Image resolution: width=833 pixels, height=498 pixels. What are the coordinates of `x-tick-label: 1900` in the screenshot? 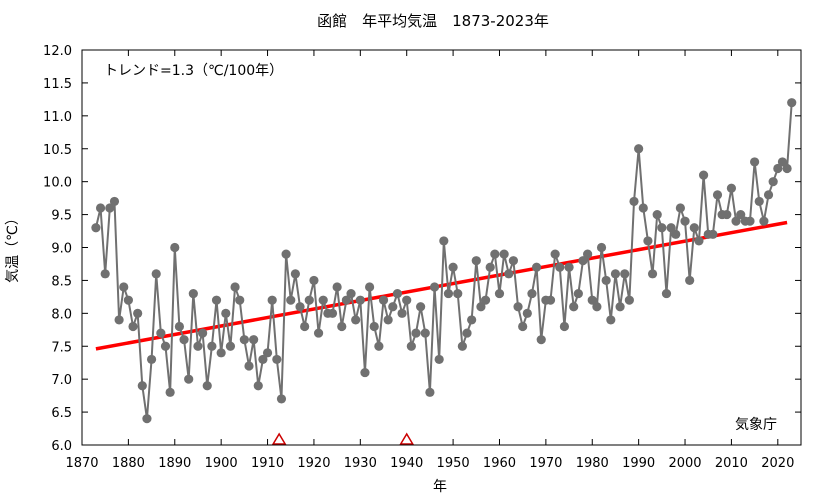 It's located at (221, 463).